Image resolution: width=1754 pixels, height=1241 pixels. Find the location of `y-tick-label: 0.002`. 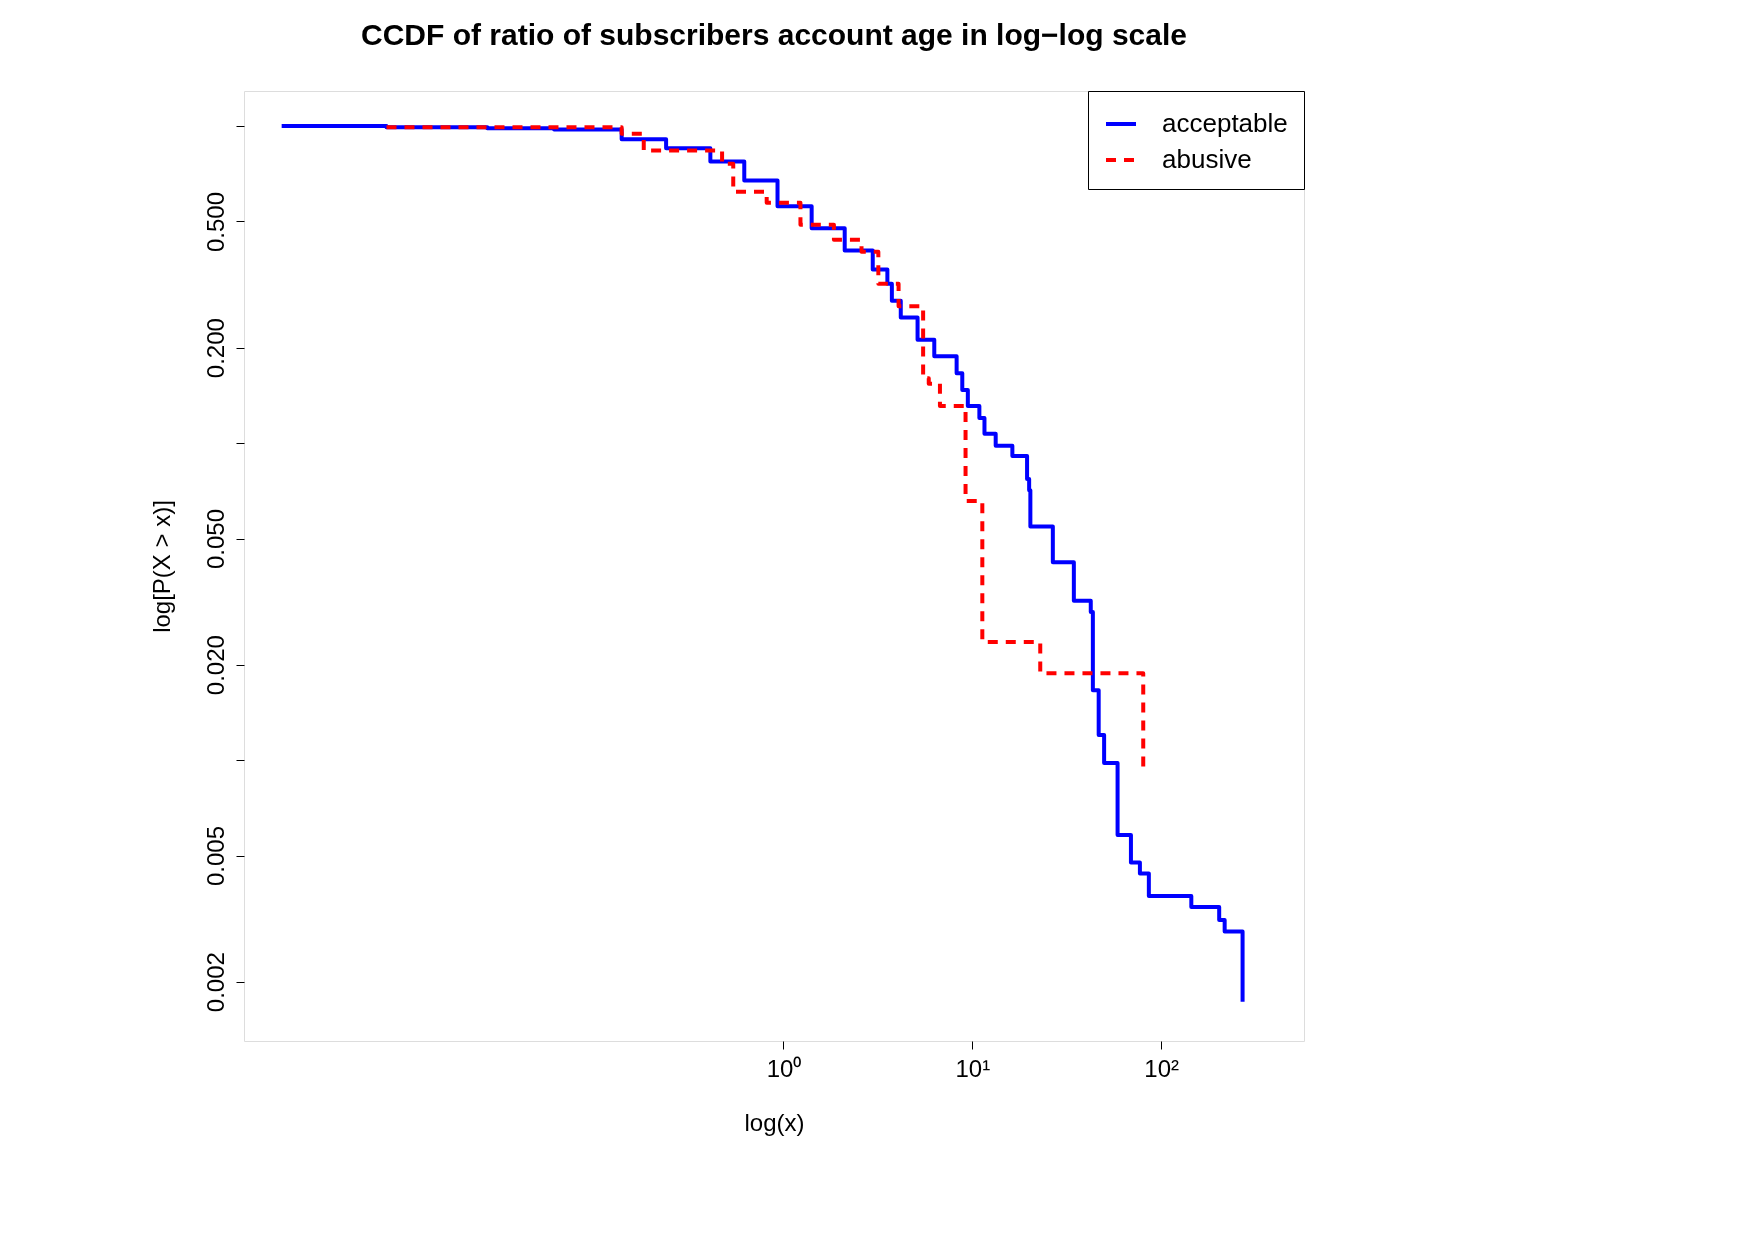

y-tick-label: 0.002 is located at coordinates (215, 982).